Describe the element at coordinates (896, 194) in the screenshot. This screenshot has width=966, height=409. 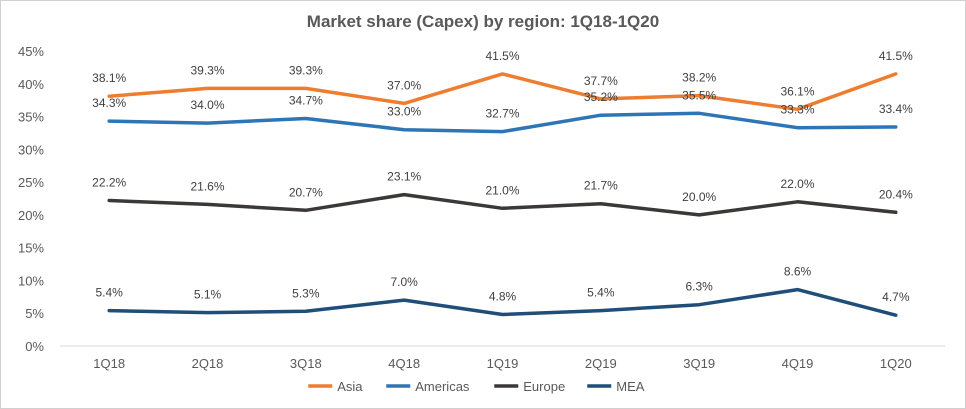
I see `data-label-europe: 20.4%` at that location.